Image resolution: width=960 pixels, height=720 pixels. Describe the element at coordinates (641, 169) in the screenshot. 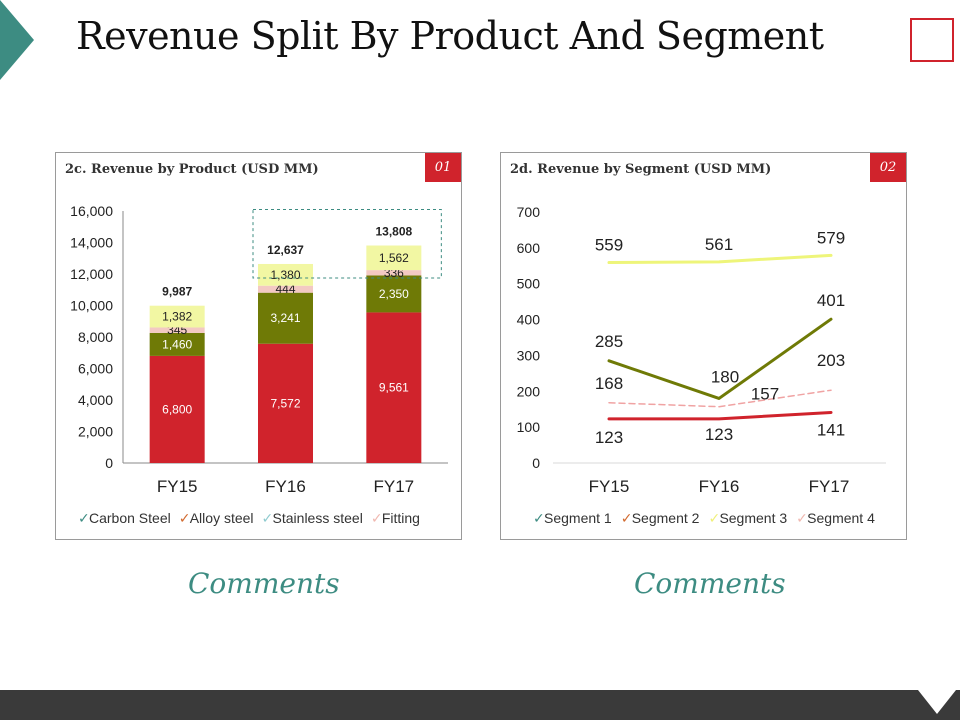

I see `panel-title: 2d. Revenue by Segment (USD MM)` at that location.